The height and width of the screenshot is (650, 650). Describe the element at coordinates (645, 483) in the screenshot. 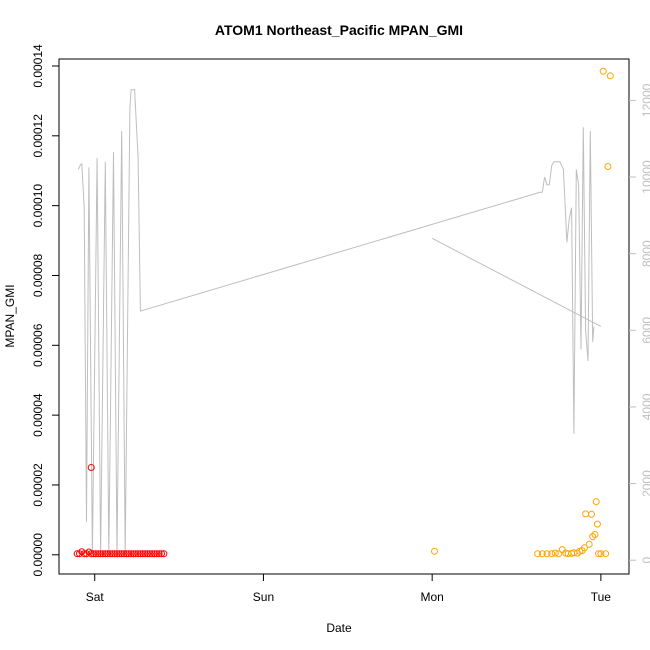

I see `y2-tick-label: 2000` at that location.